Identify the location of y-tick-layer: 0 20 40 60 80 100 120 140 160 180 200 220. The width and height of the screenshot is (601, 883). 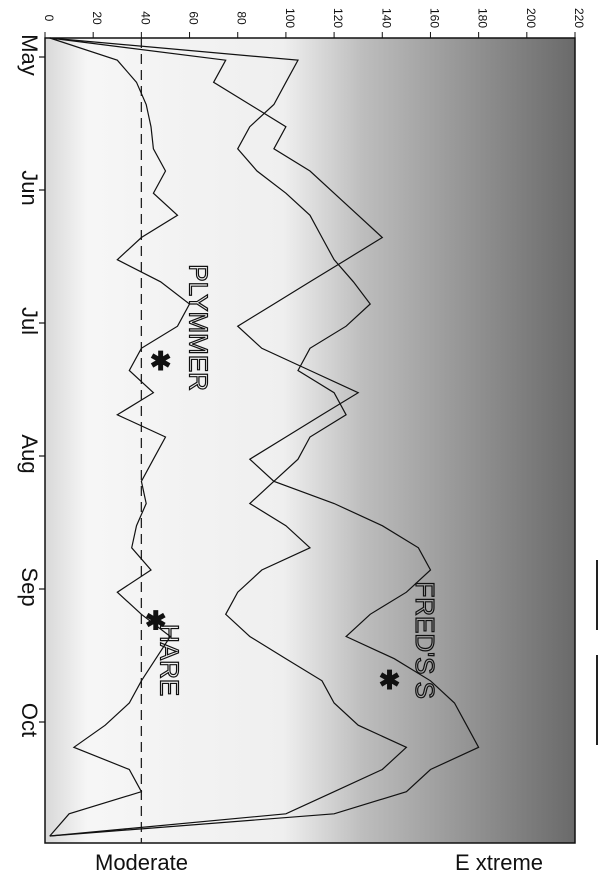
(314, 23).